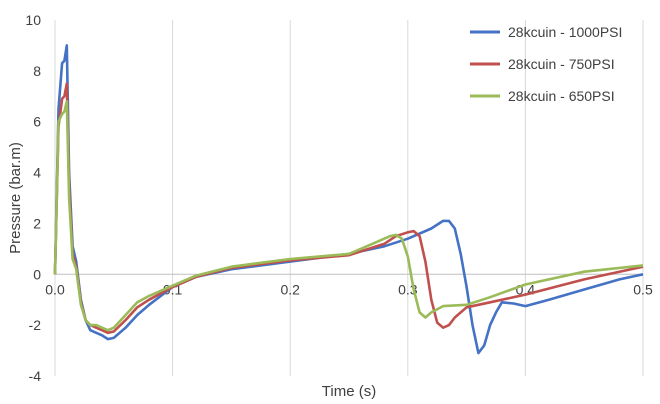 The height and width of the screenshot is (404, 660). I want to click on y-axis-label: Pressure (bar.m), so click(15, 198).